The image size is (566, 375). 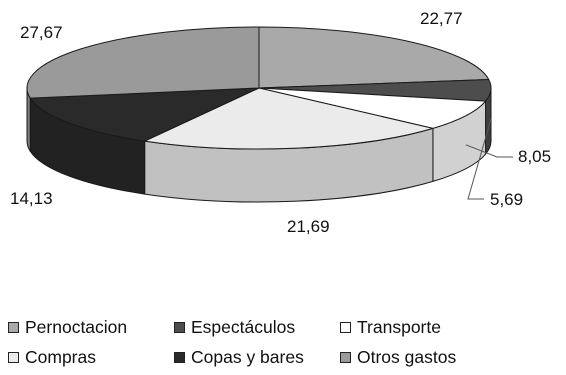 I want to click on legend-item-pernoctacion: Pernoctacion, so click(x=91, y=327).